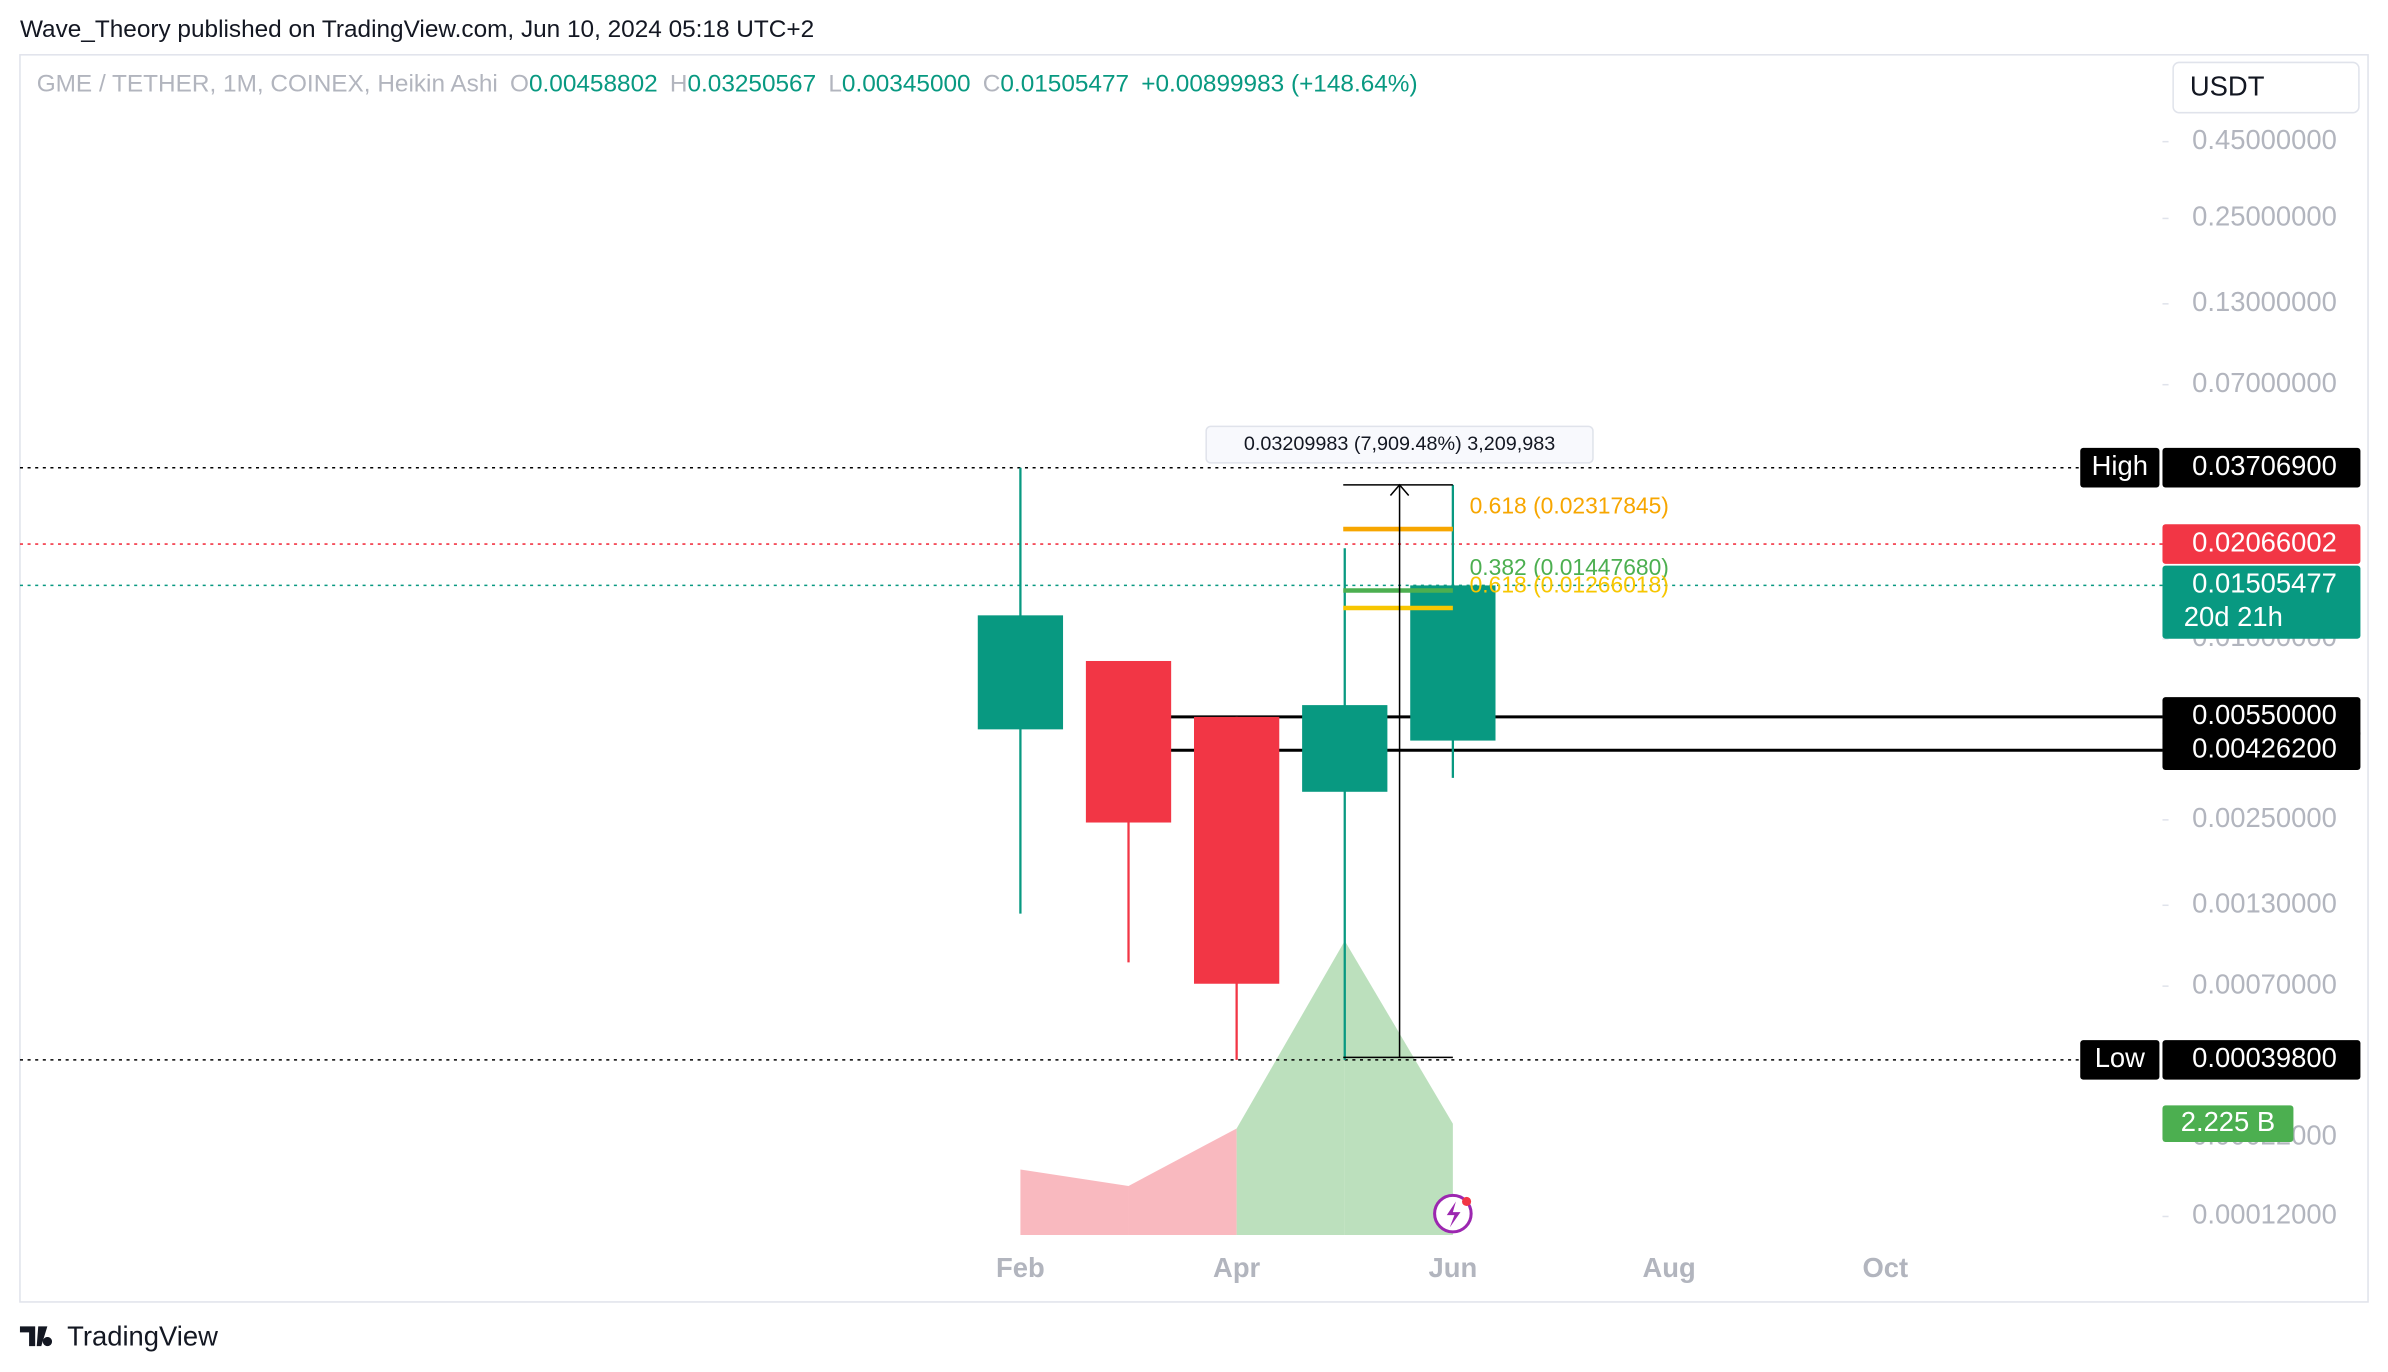  I want to click on x-tick-label: Apr, so click(1237, 1267).